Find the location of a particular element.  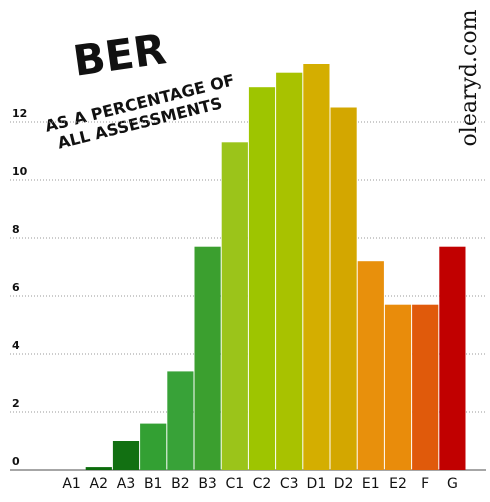

x-tick-label: C3 is located at coordinates (289, 484).